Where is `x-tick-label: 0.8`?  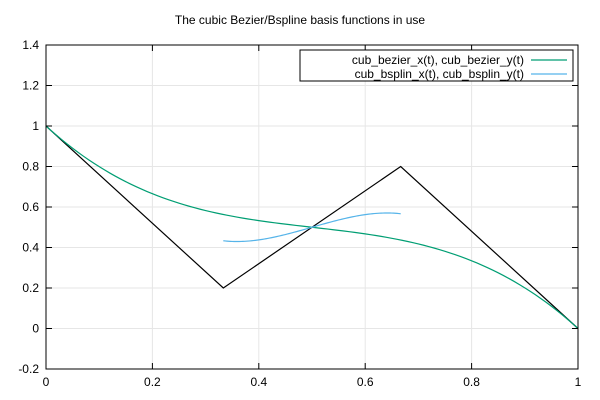
x-tick-label: 0.8 is located at coordinates (471, 382).